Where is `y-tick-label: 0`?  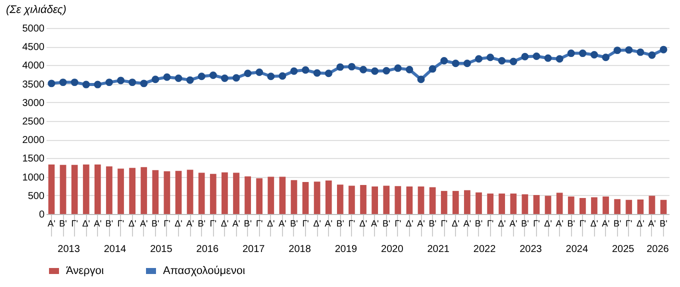
y-tick-label: 0 is located at coordinates (41, 215).